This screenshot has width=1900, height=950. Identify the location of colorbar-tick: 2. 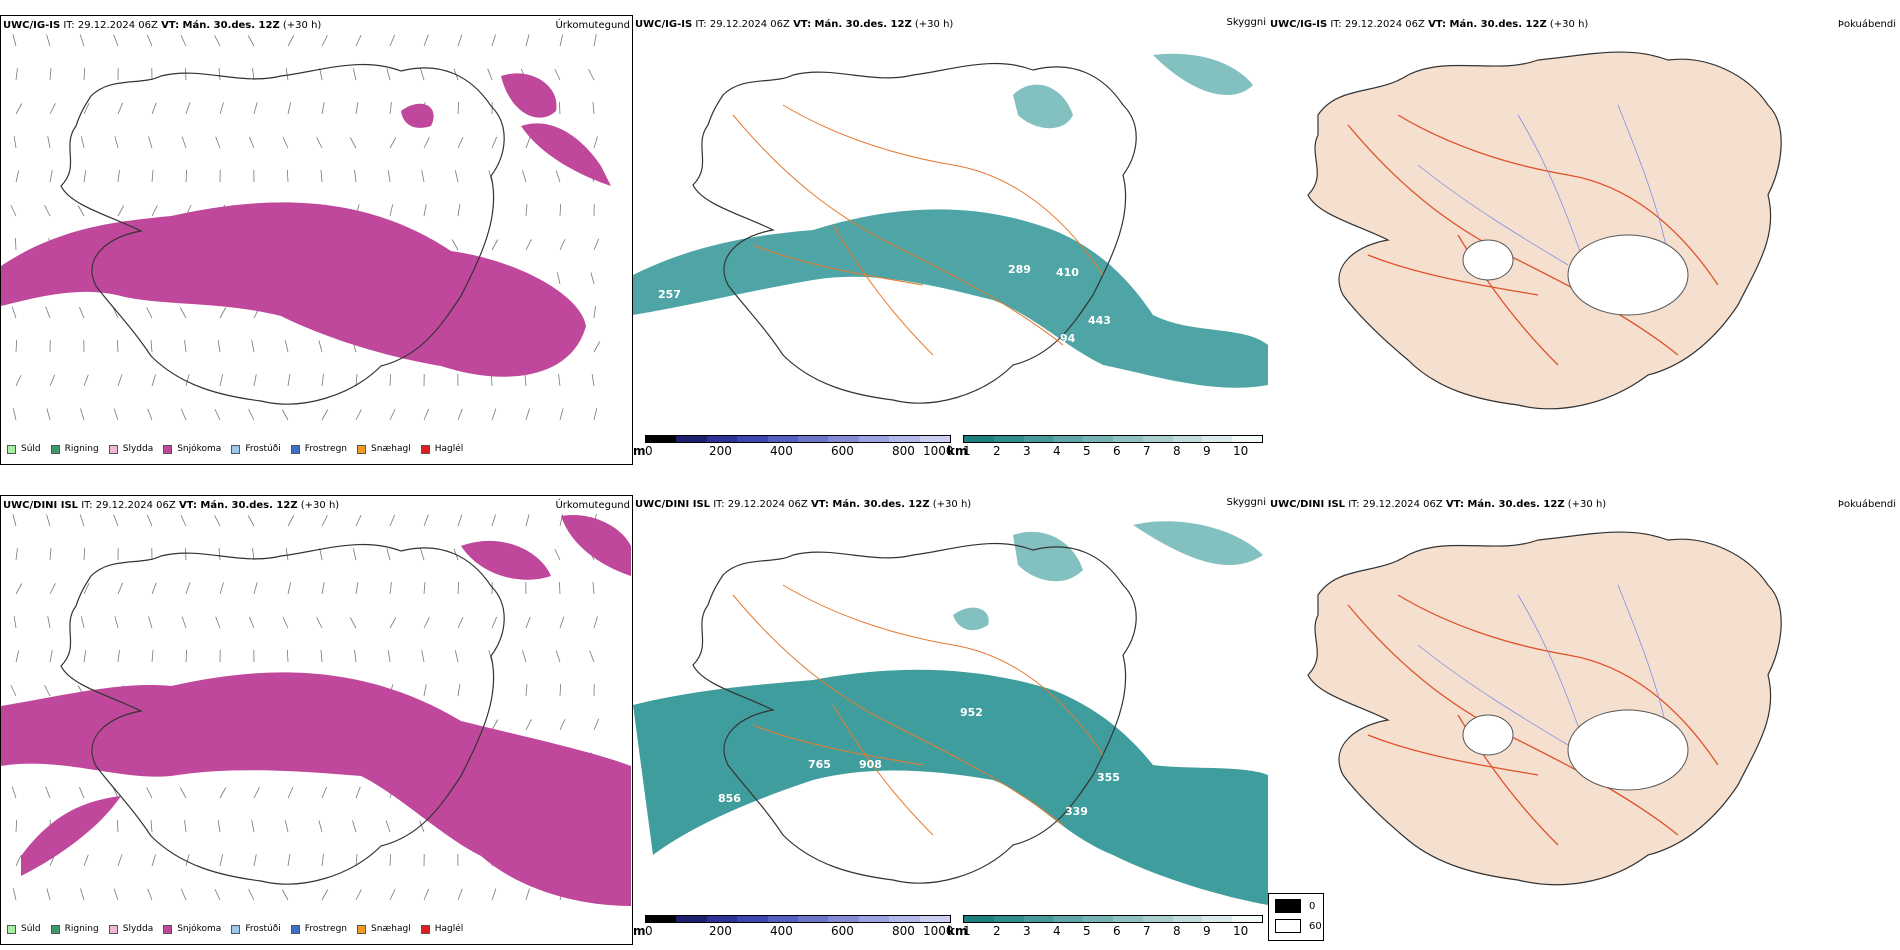
(997, 451).